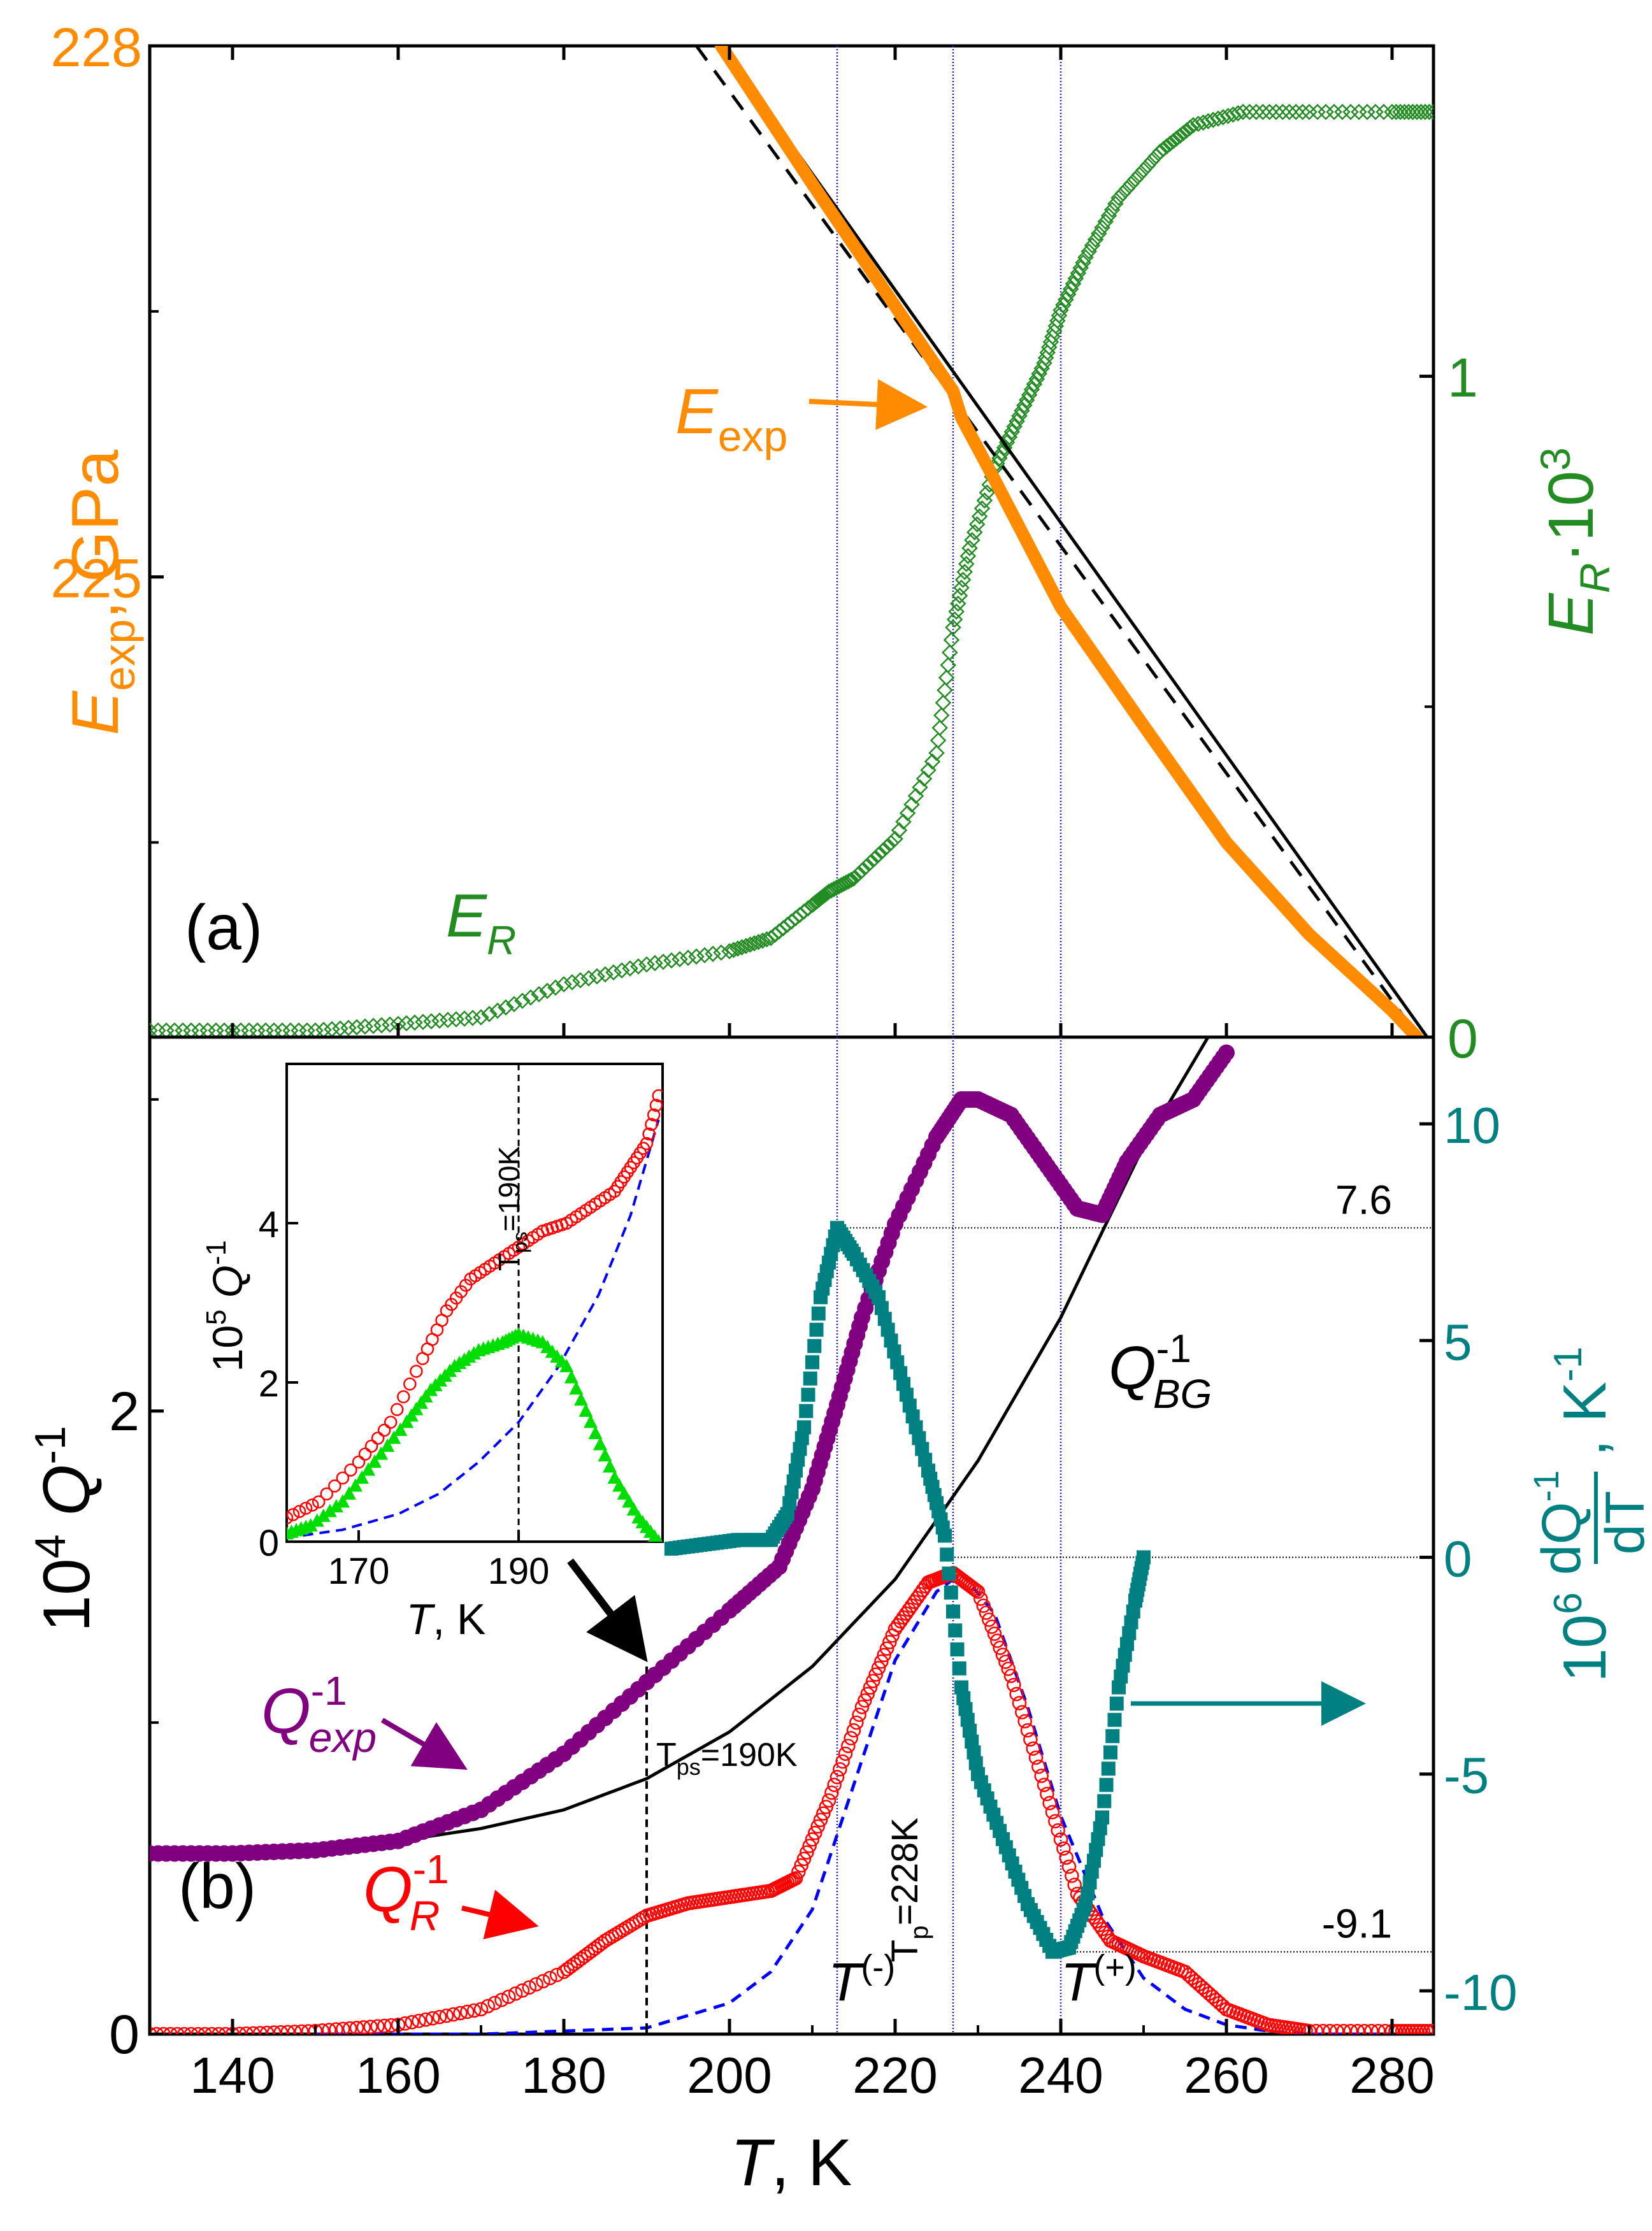 This screenshot has width=1652, height=2231. What do you see at coordinates (1462, 1039) in the screenshot?
I see `a-right-tick-label: 0` at bounding box center [1462, 1039].